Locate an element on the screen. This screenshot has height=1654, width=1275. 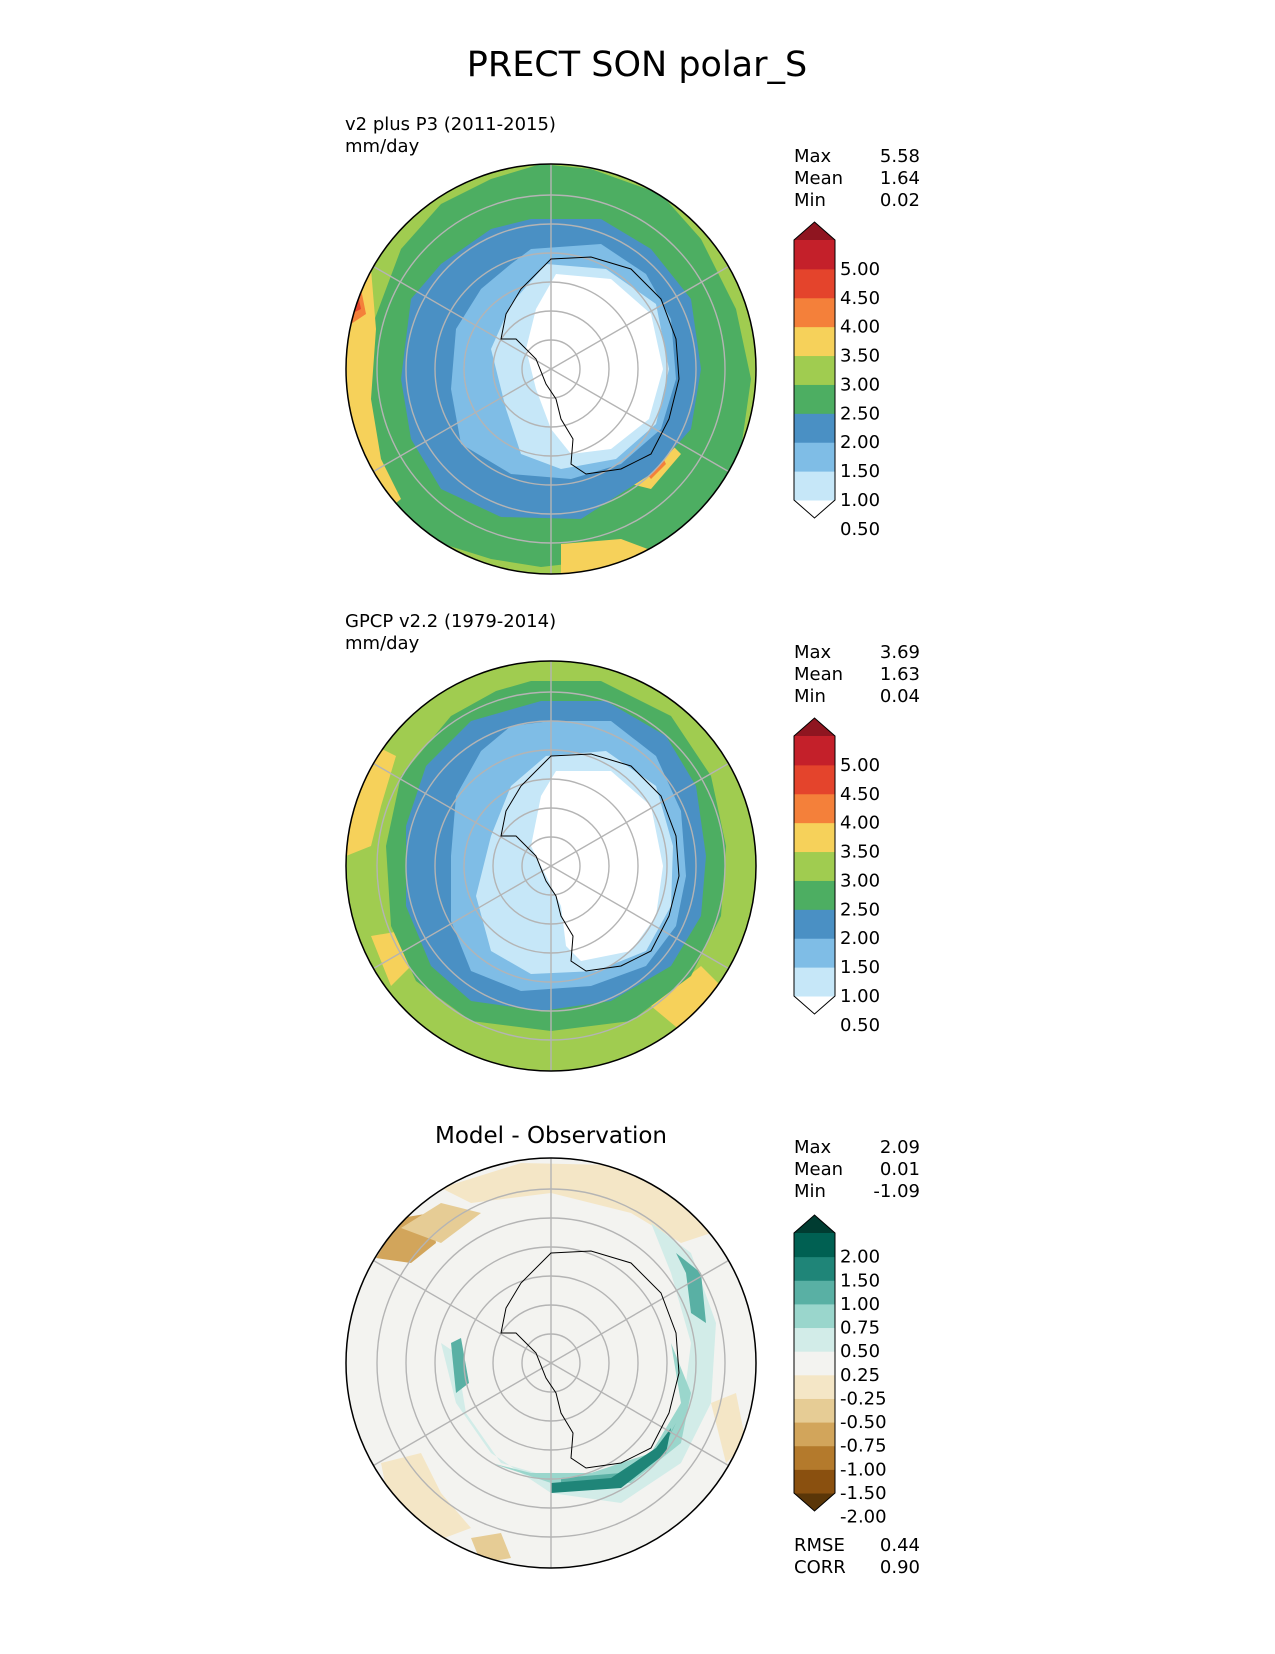
colorbar-tick-label: -0.50 is located at coordinates (863, 1422).